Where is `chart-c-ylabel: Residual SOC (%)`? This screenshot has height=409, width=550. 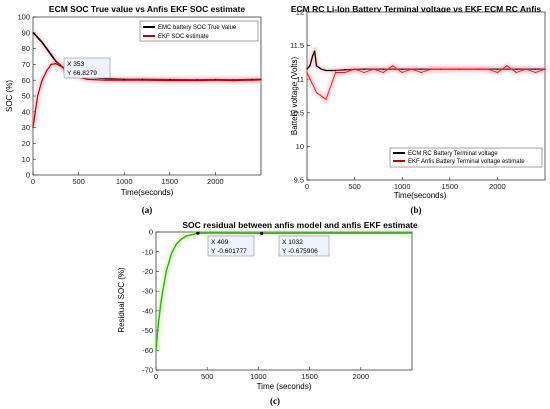 chart-c-ylabel: Residual SOC (%) is located at coordinates (121, 300).